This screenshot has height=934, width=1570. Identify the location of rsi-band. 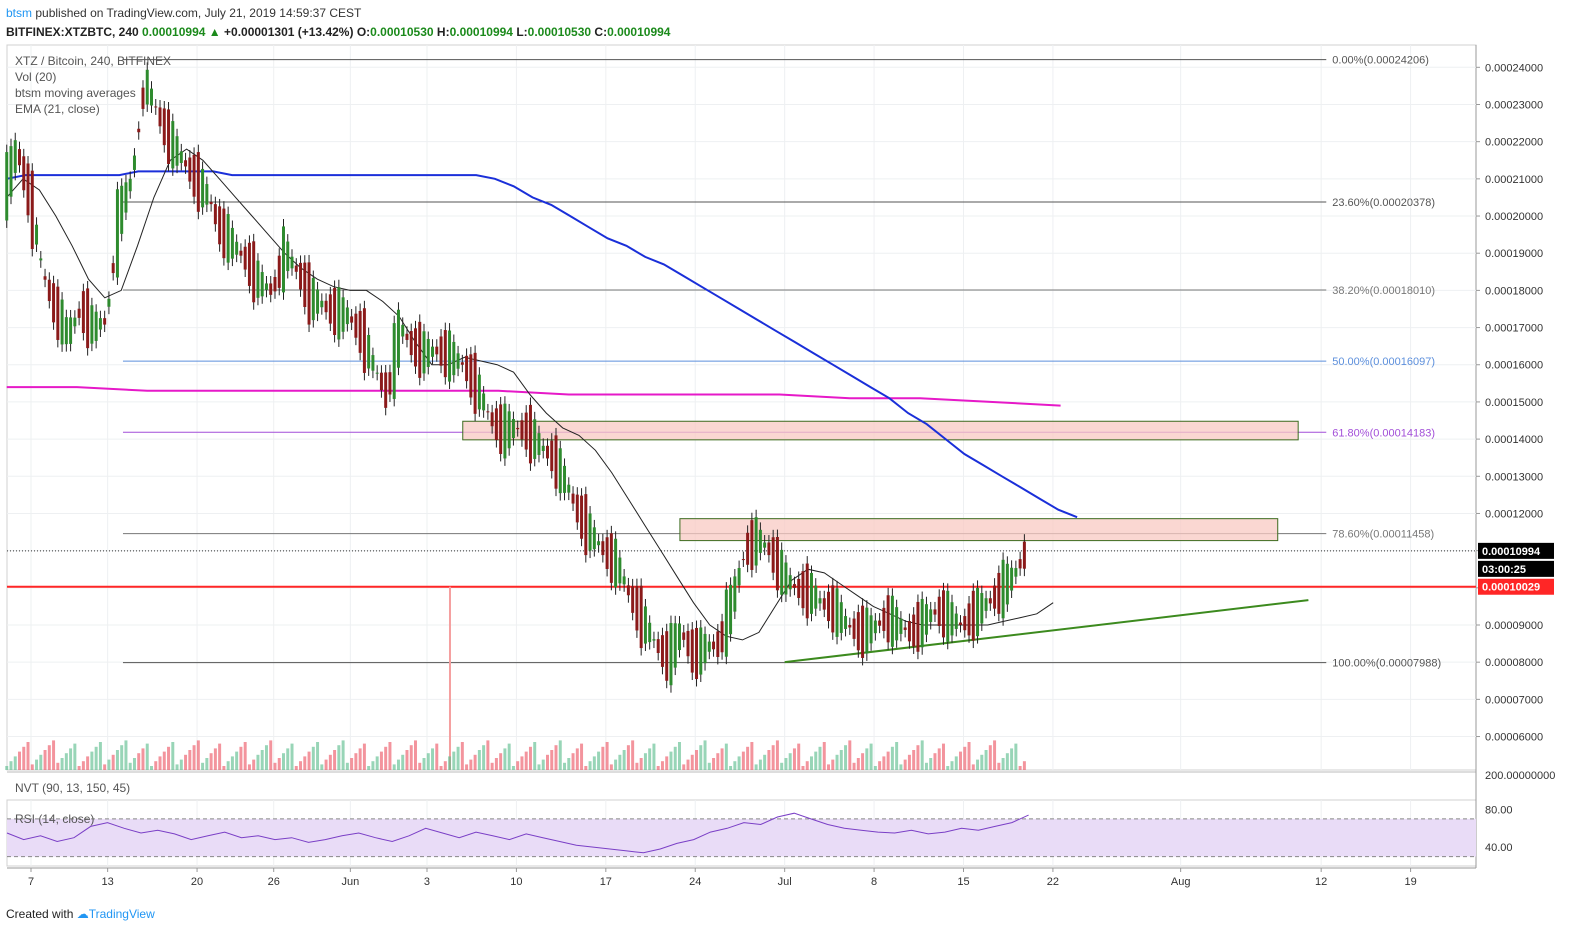
(741, 837).